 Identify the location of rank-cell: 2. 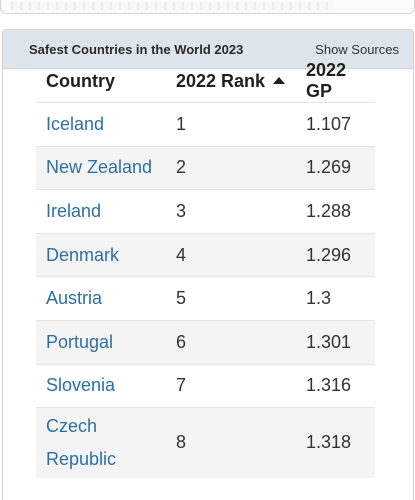
(231, 167).